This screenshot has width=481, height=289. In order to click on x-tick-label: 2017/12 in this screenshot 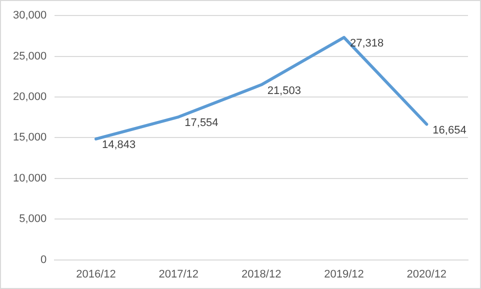, I will do `click(178, 274)`.